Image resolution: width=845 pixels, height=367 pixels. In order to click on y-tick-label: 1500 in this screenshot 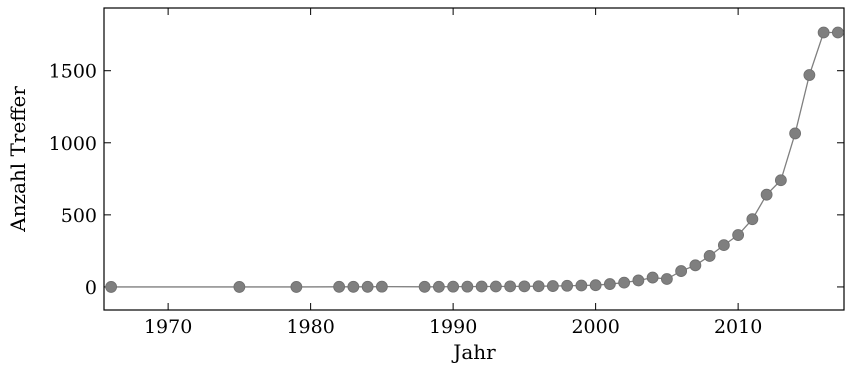, I will do `click(73, 72)`.